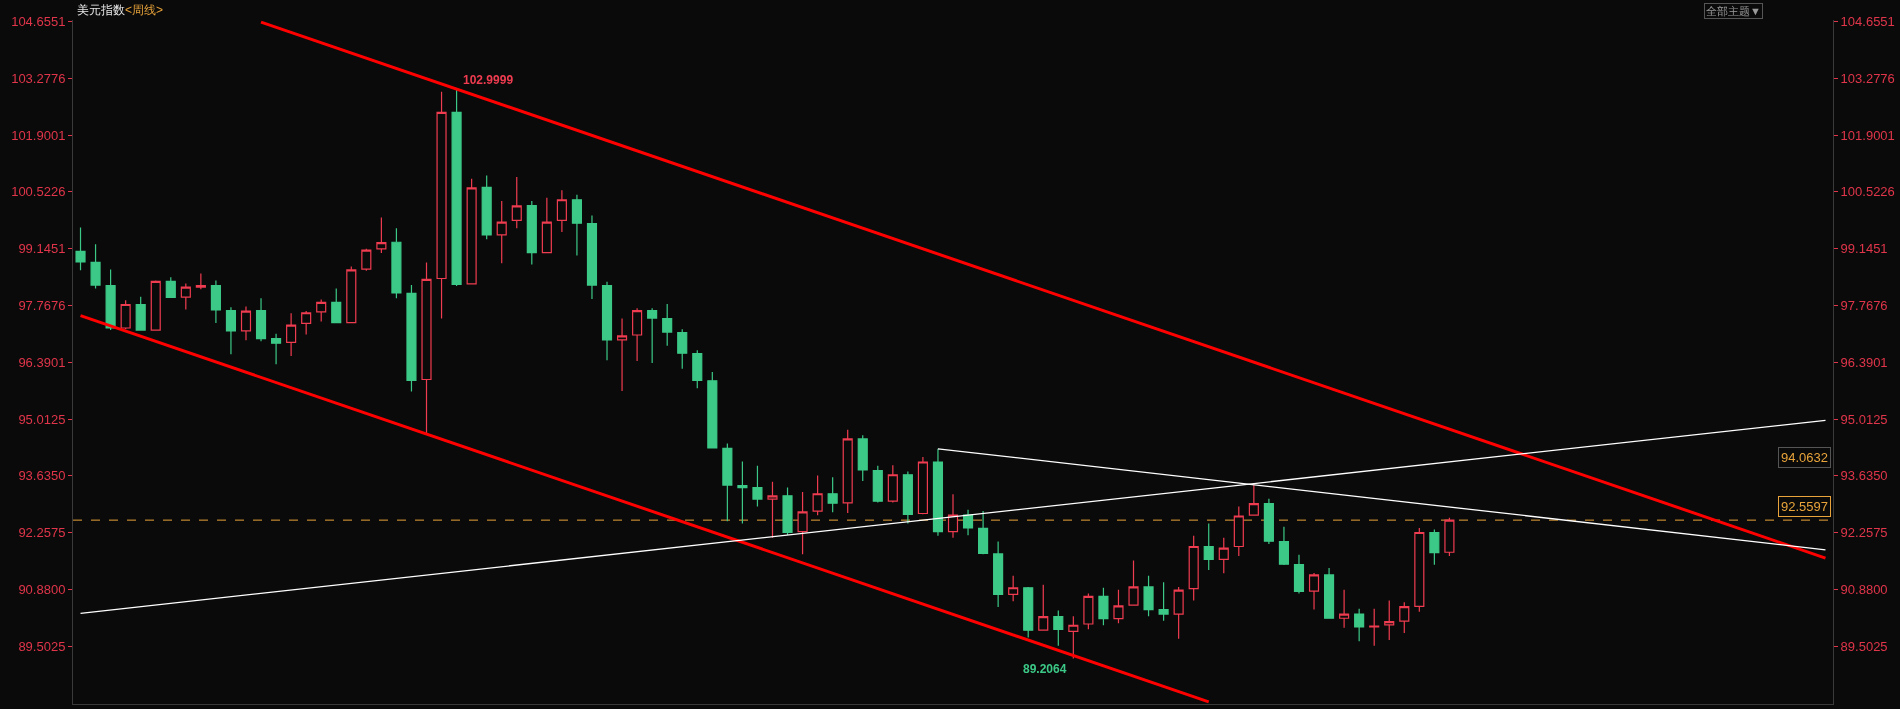 This screenshot has height=709, width=1900. What do you see at coordinates (38, 78) in the screenshot?
I see `y-tick-label: 103.2776` at bounding box center [38, 78].